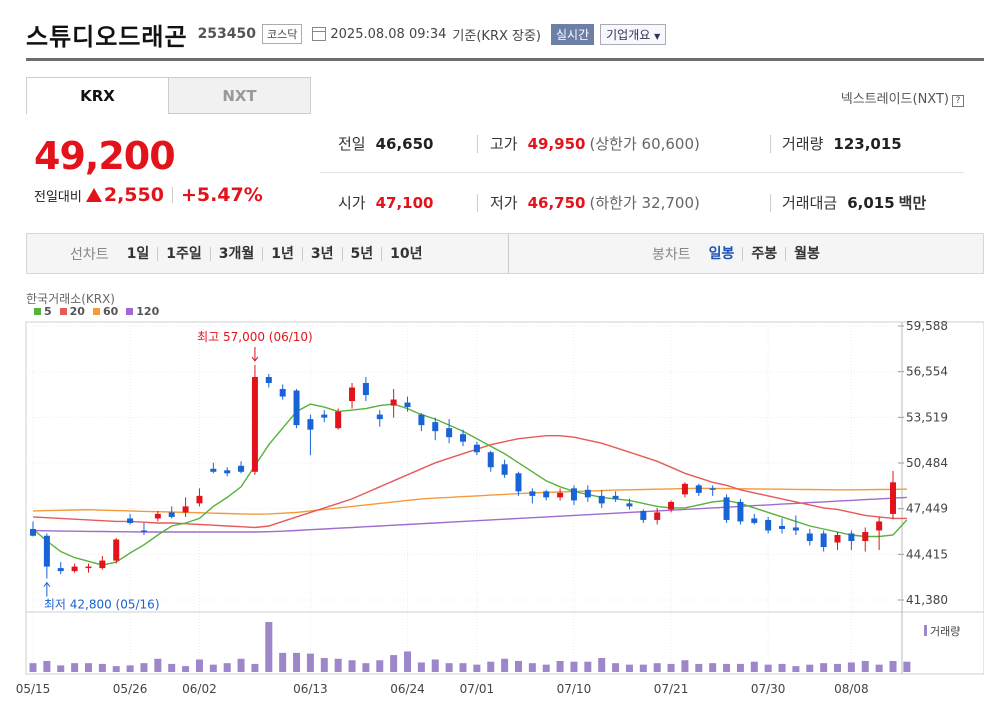 This screenshot has height=717, width=984. I want to click on period-10y: 10년, so click(405, 253).